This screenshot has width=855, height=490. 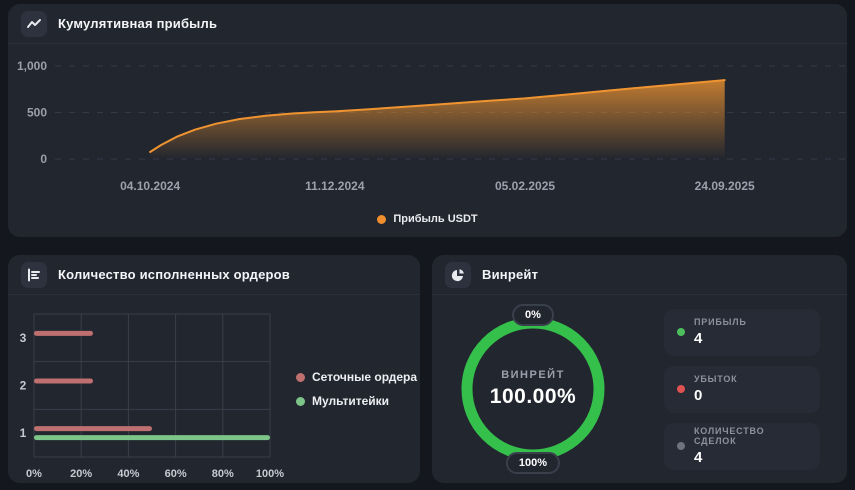 I want to click on panel-header: Количество исполненных ордеров, so click(x=214, y=275).